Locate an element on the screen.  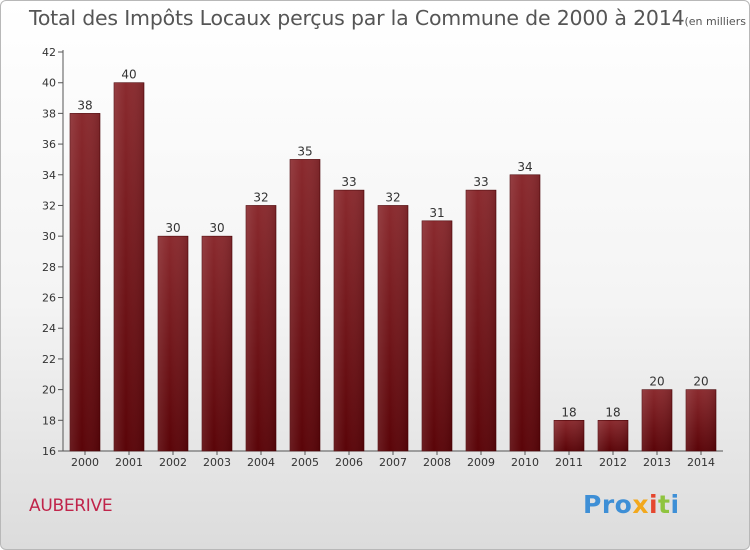
y-tick-label: 18 is located at coordinates (49, 420).